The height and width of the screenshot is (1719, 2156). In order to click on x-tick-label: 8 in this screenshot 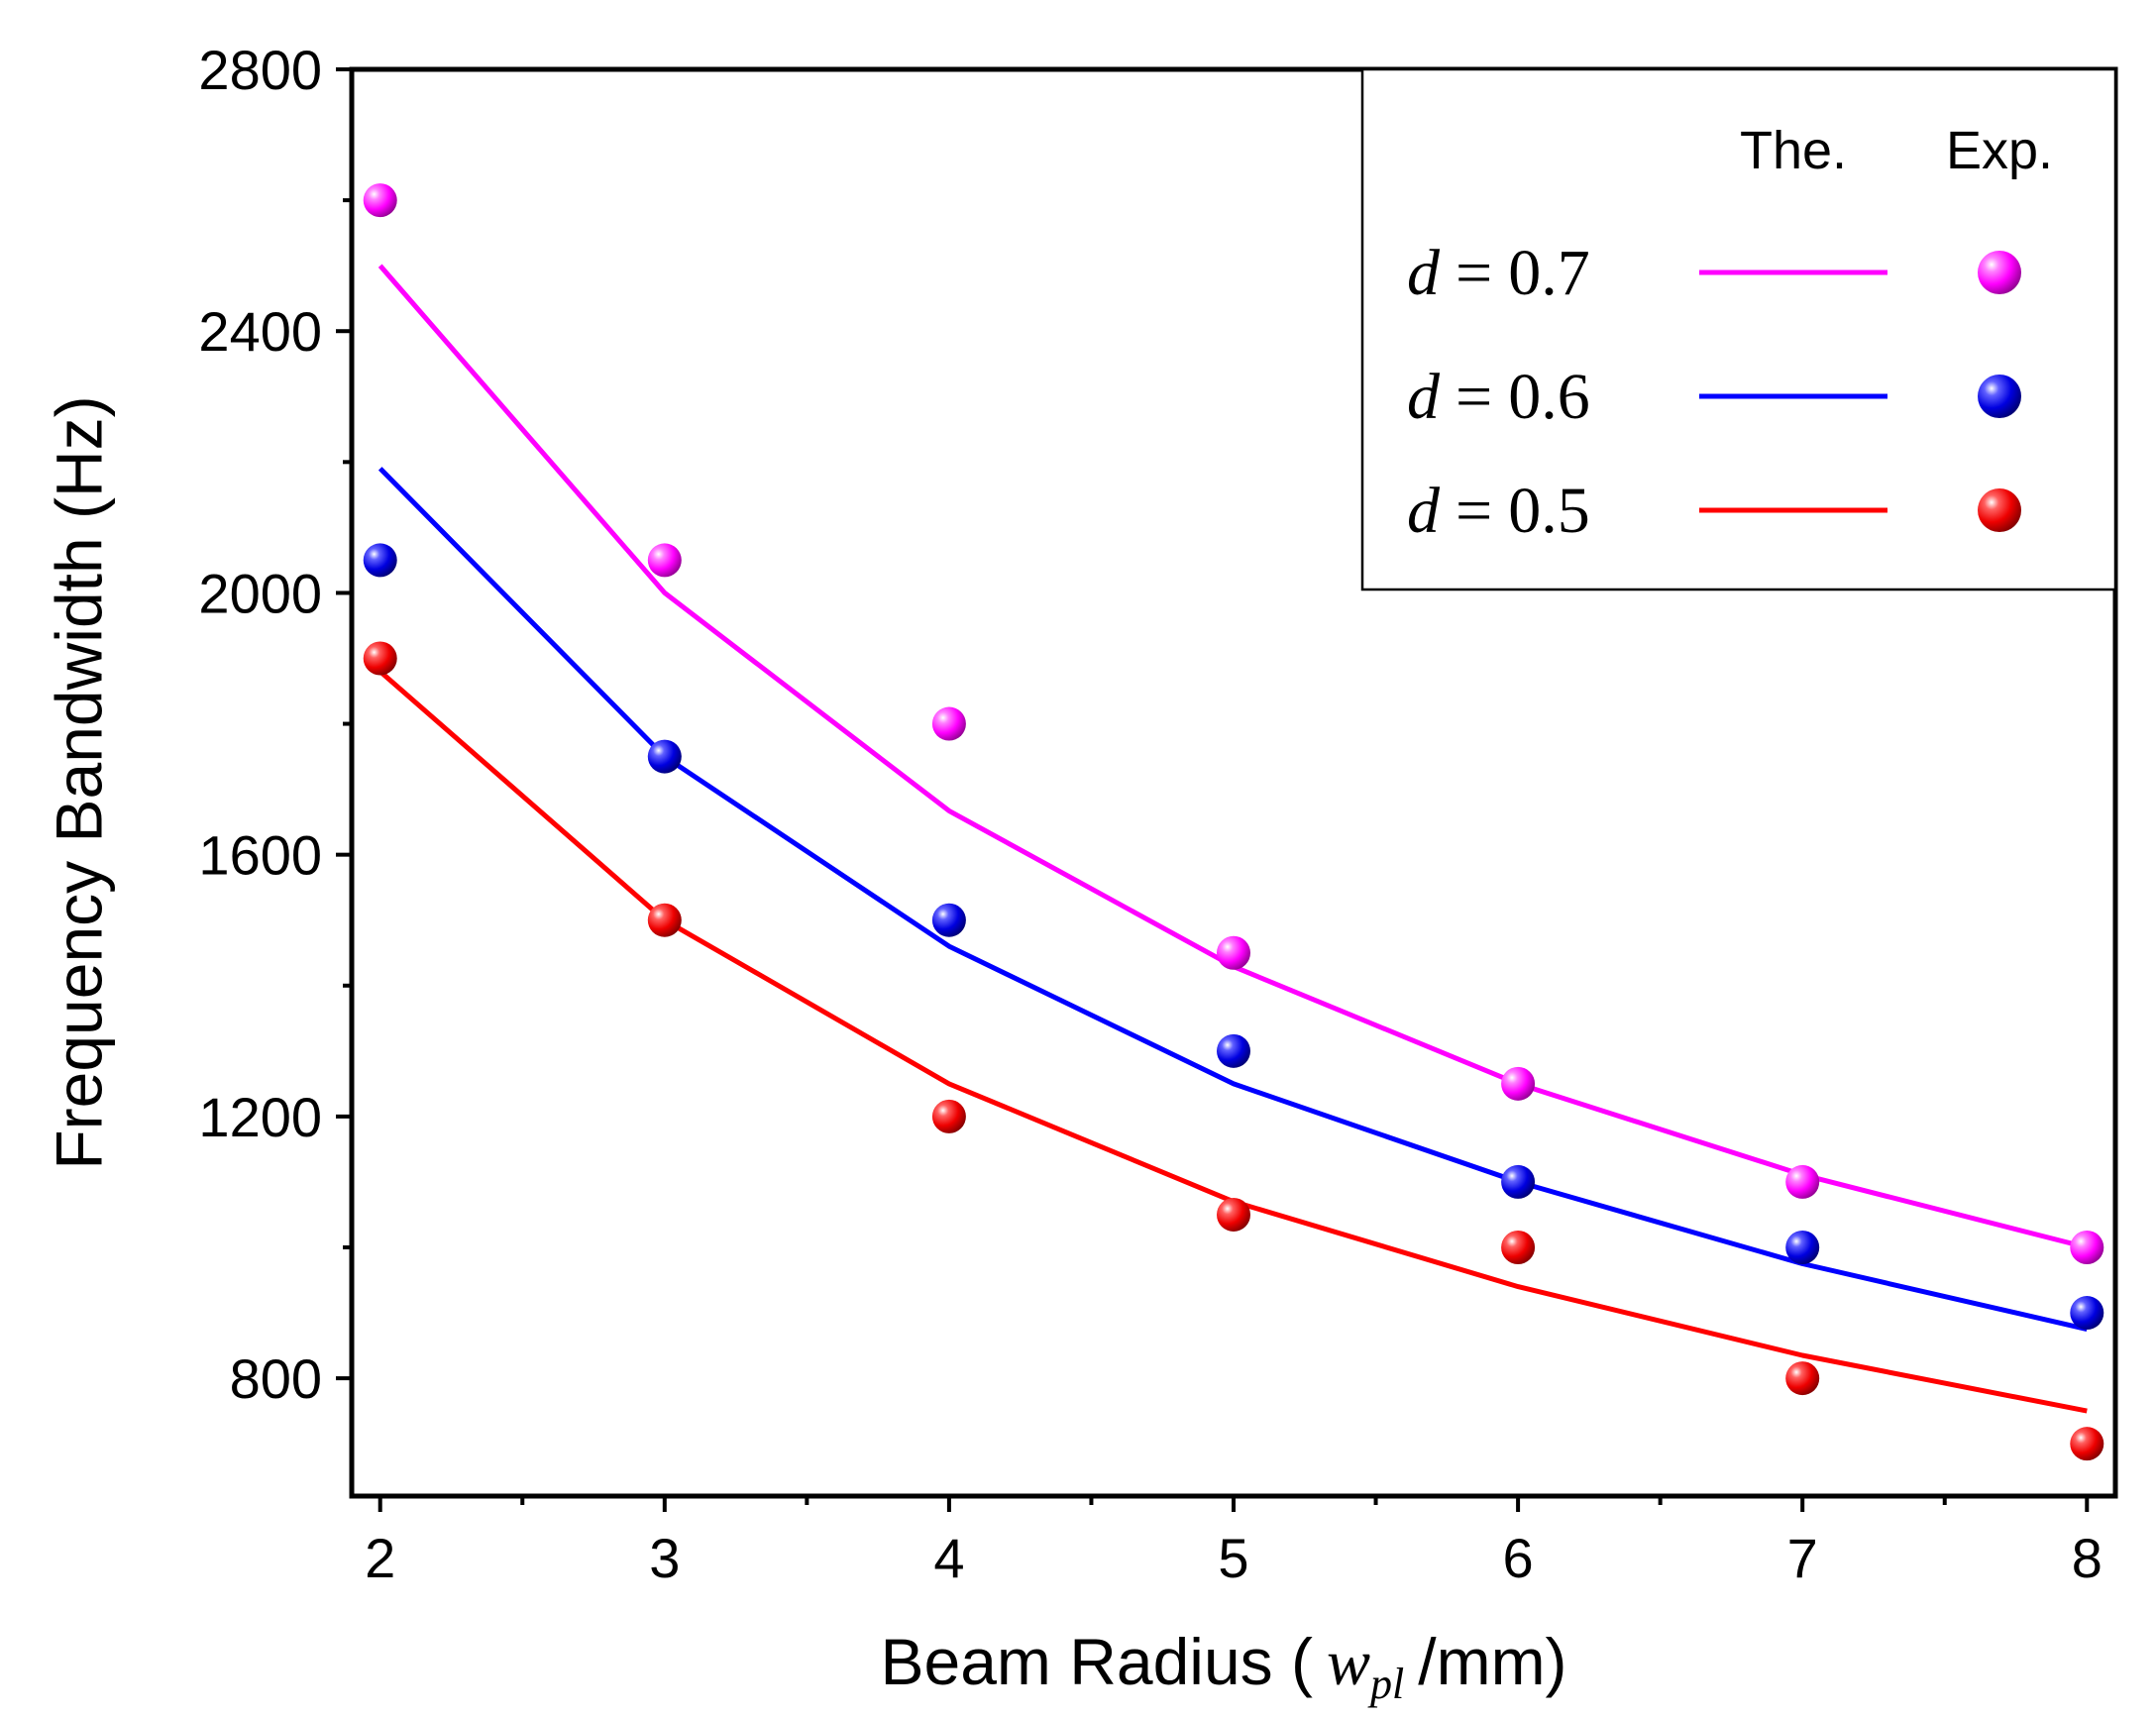, I will do `click(2087, 1558)`.